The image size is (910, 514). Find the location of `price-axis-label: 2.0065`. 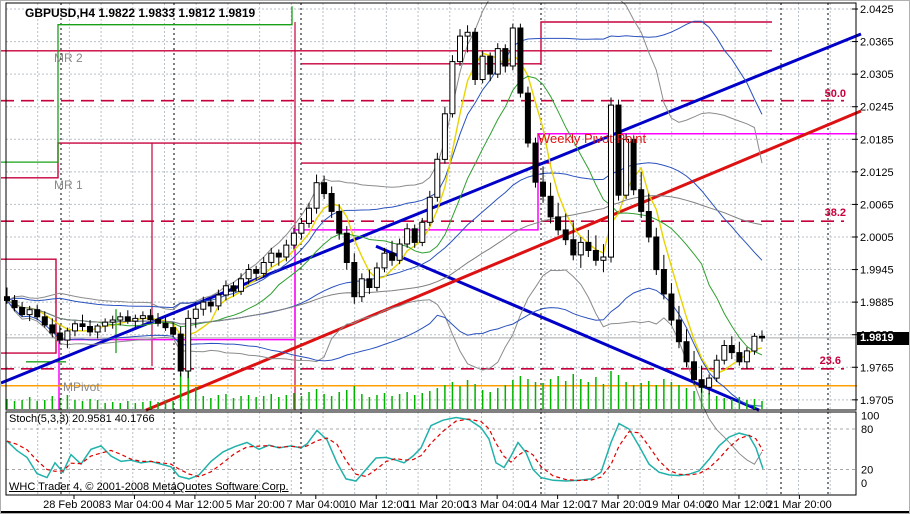

price-axis-label: 2.0065 is located at coordinates (877, 205).